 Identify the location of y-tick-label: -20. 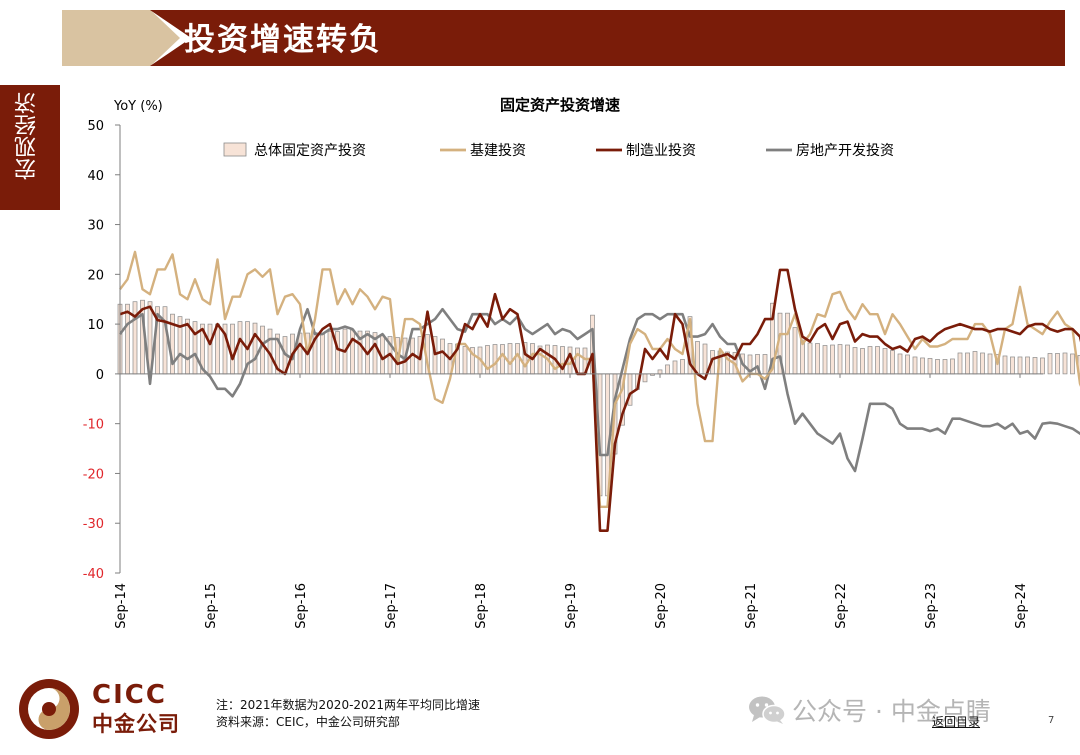
(93, 474).